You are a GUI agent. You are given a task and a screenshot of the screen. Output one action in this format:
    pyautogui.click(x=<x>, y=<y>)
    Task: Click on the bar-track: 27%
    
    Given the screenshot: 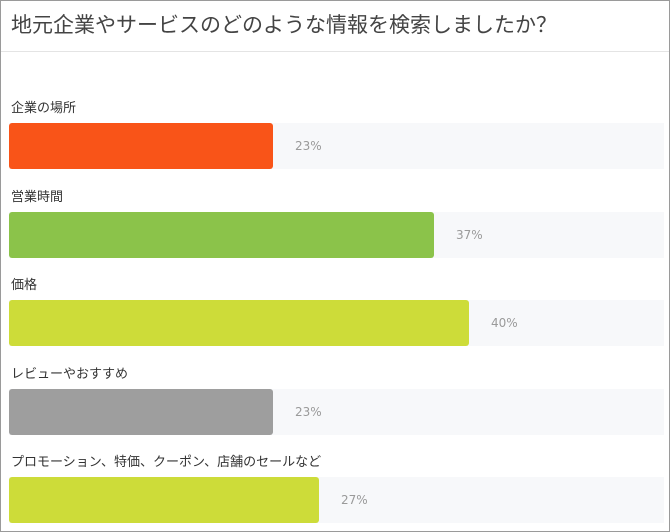 What is the action you would take?
    pyautogui.click(x=336, y=500)
    